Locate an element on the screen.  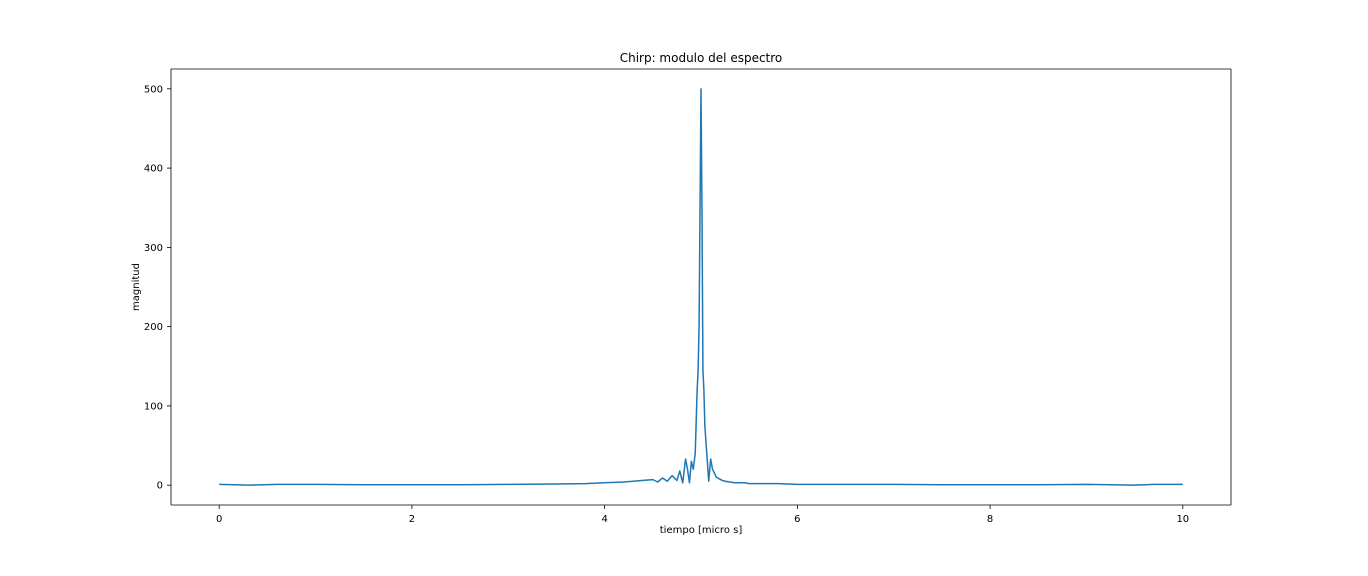
chart-title: Chirp: modulo del espectro is located at coordinates (701, 58).